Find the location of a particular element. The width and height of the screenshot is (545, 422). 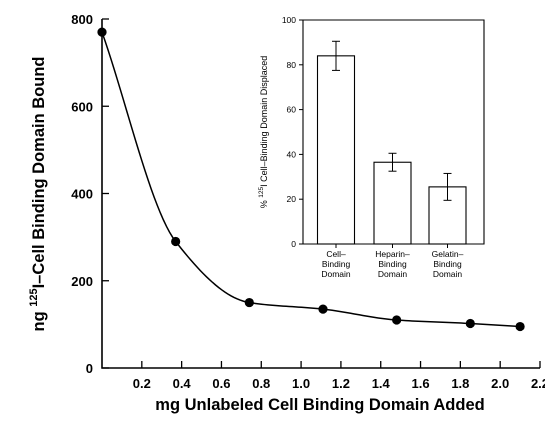

main-y-tick-label: 800 is located at coordinates (82, 19).